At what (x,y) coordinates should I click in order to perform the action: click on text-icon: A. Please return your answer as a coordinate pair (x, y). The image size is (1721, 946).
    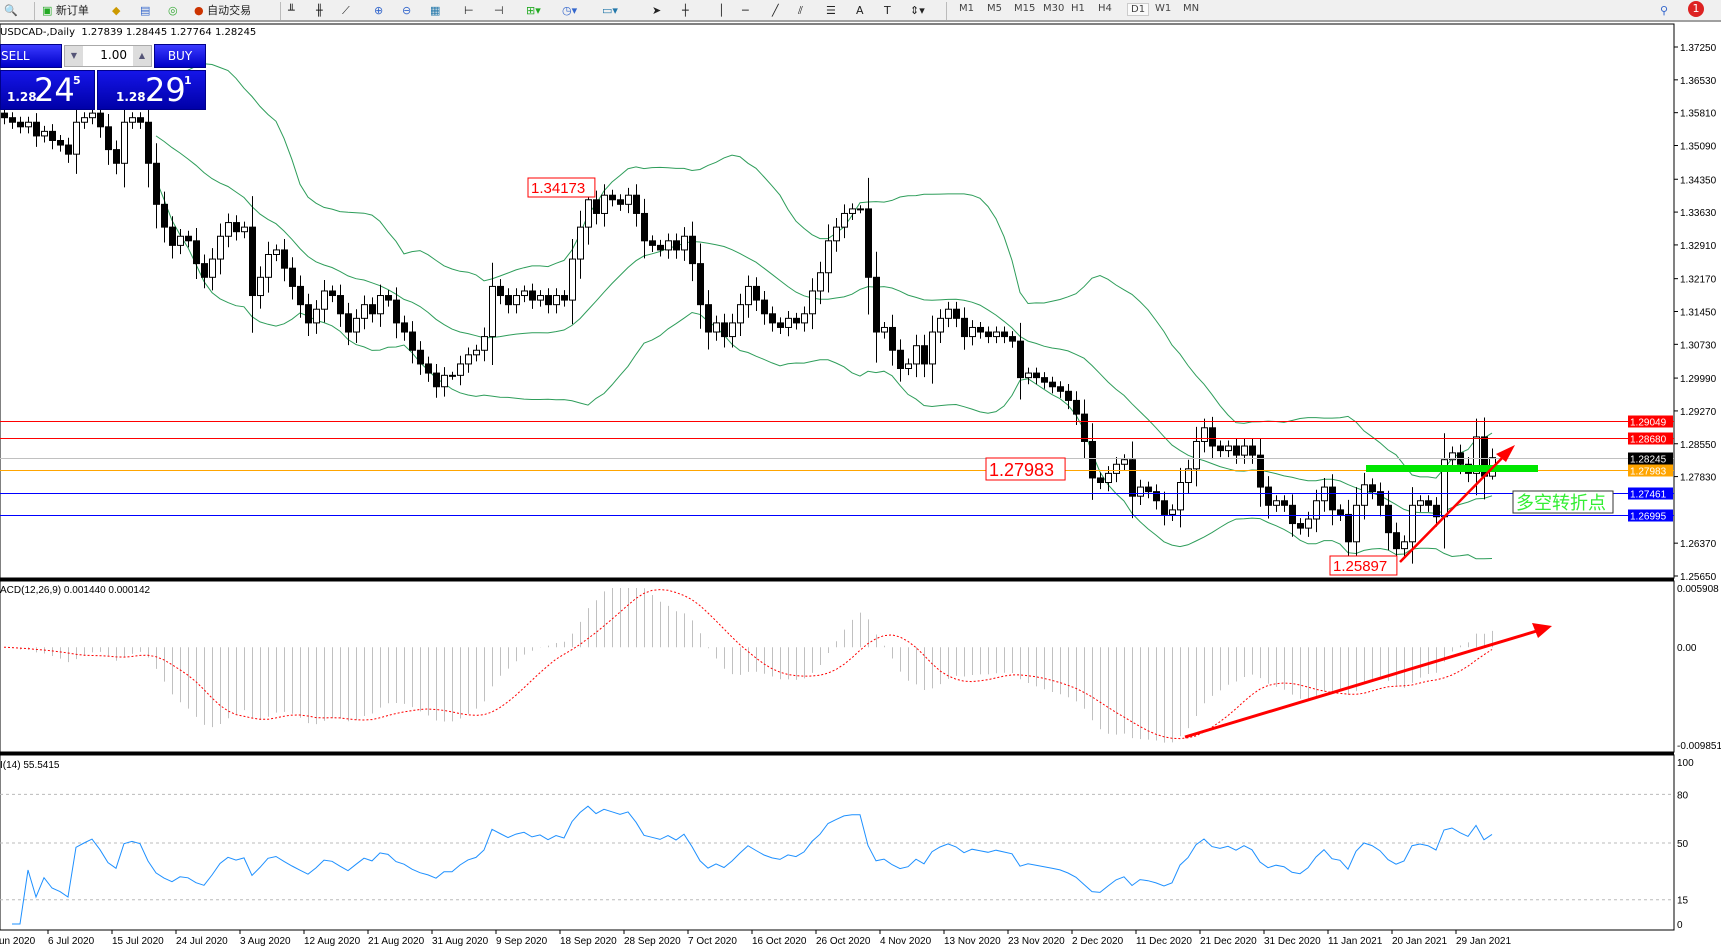
    Looking at the image, I should click on (860, 10).